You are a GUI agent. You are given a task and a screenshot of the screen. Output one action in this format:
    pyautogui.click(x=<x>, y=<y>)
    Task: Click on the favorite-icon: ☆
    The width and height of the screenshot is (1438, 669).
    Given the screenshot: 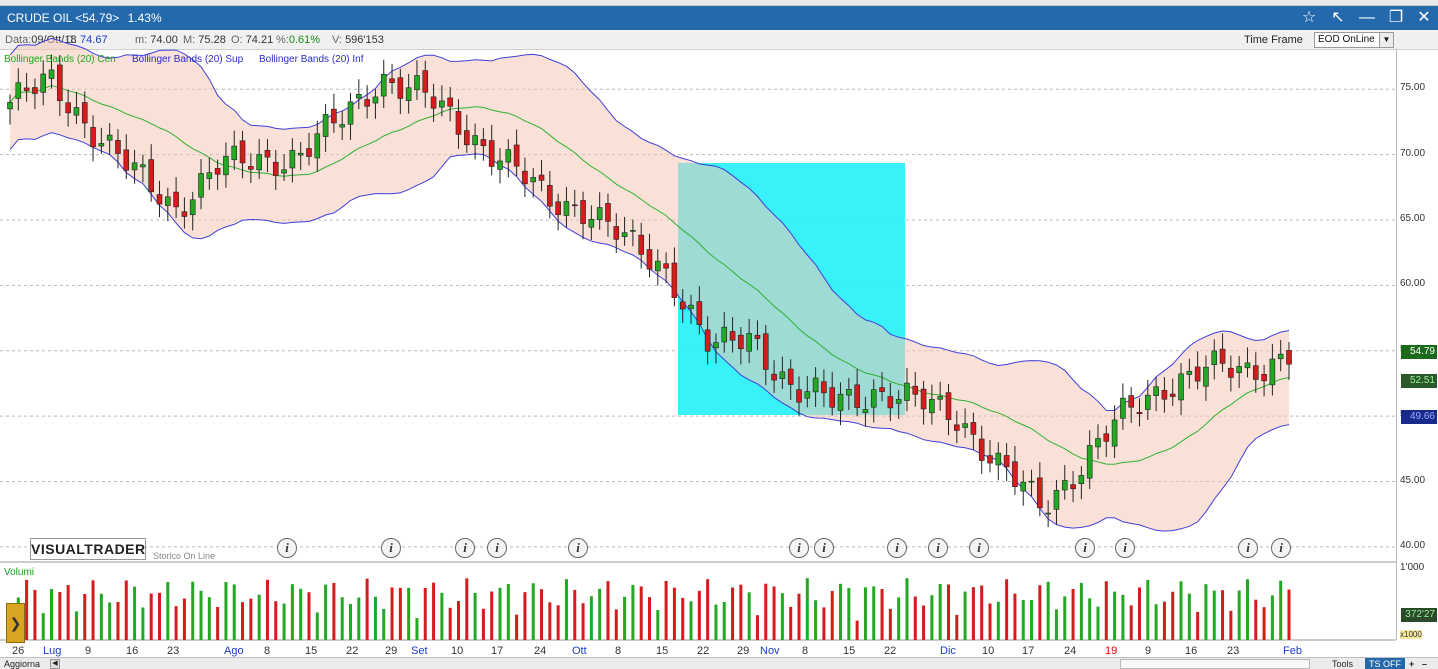 What is the action you would take?
    pyautogui.click(x=1309, y=17)
    